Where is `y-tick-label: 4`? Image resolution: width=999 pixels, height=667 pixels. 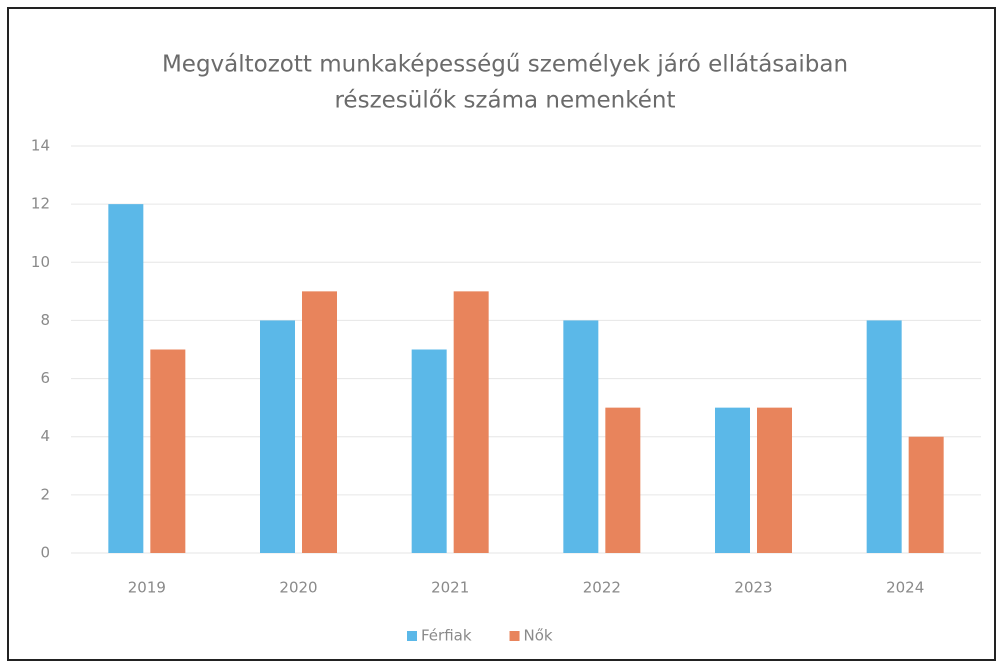 y-tick-label: 4 is located at coordinates (45, 436).